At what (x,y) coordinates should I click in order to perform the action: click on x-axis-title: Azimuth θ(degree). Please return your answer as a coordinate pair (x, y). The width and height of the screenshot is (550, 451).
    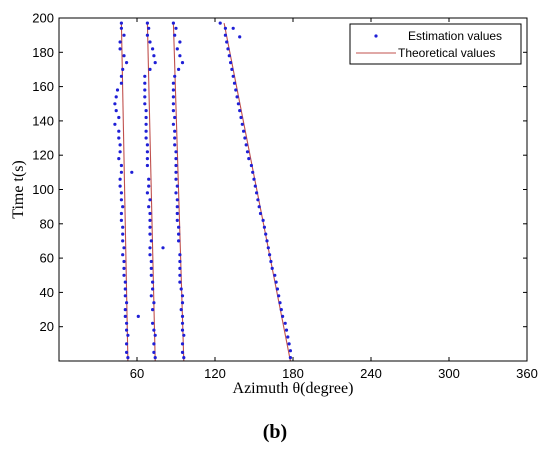
    Looking at the image, I should click on (293, 388).